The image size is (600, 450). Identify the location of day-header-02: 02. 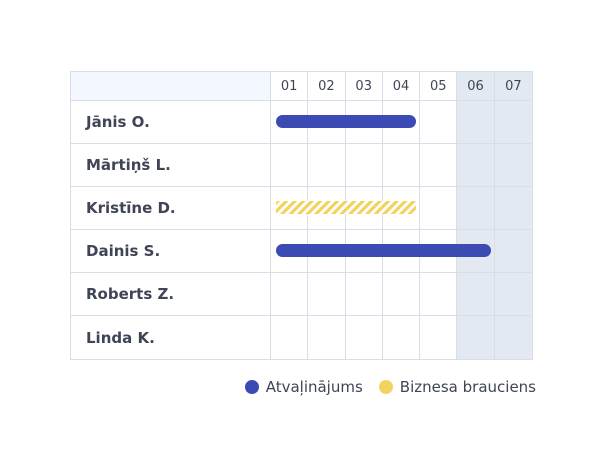
(327, 86).